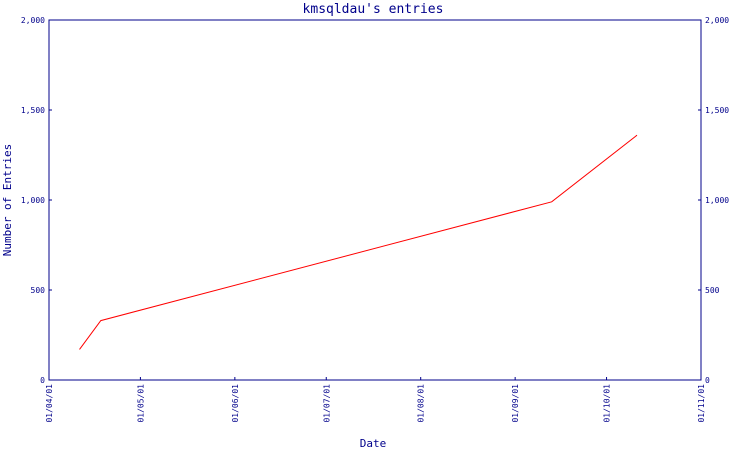 This screenshot has height=450, width=750. I want to click on y-tick-label-left: 2,000, so click(33, 20).